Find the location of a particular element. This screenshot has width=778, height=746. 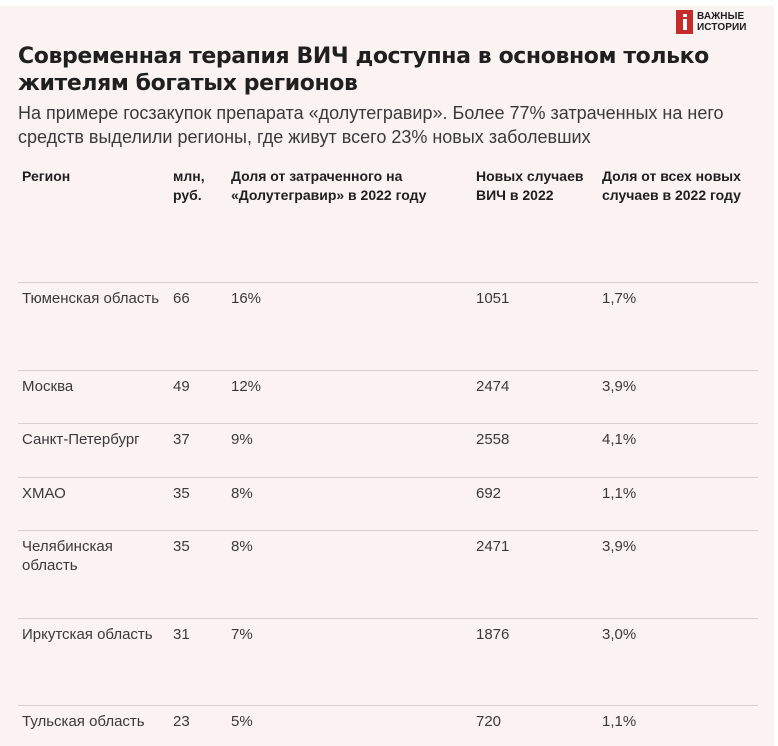

table-cell-spending-share: 12% is located at coordinates (349, 397).